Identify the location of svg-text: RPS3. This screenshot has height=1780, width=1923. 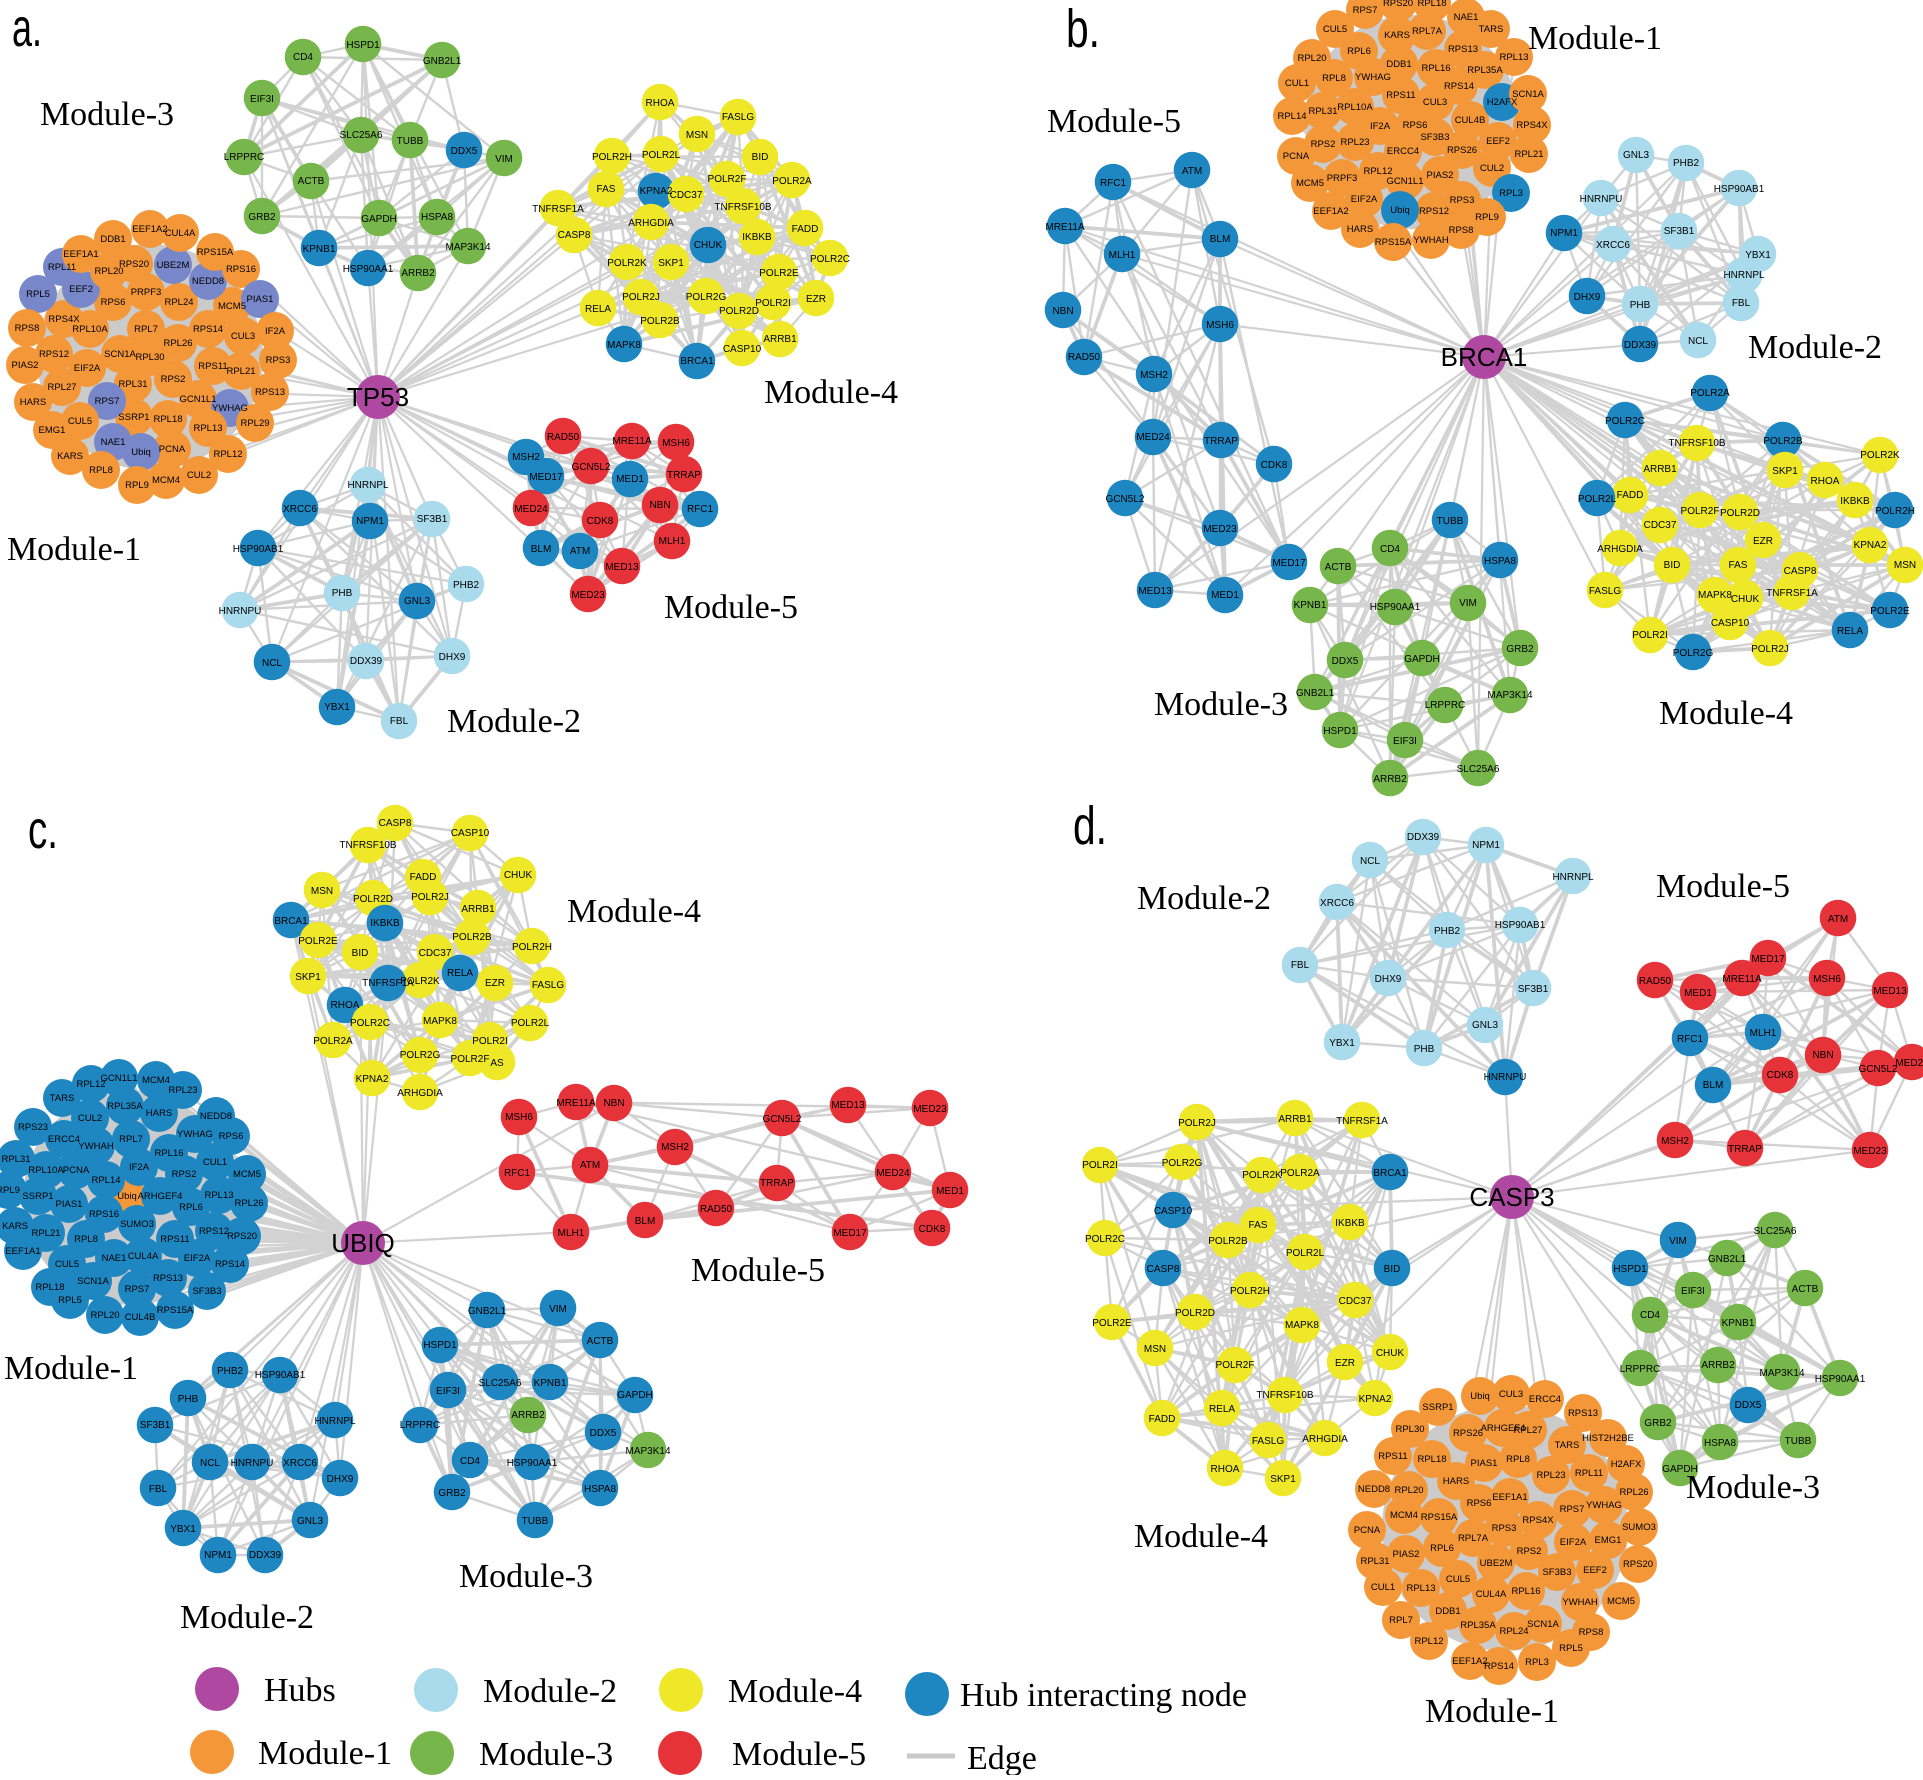
(1504, 1528).